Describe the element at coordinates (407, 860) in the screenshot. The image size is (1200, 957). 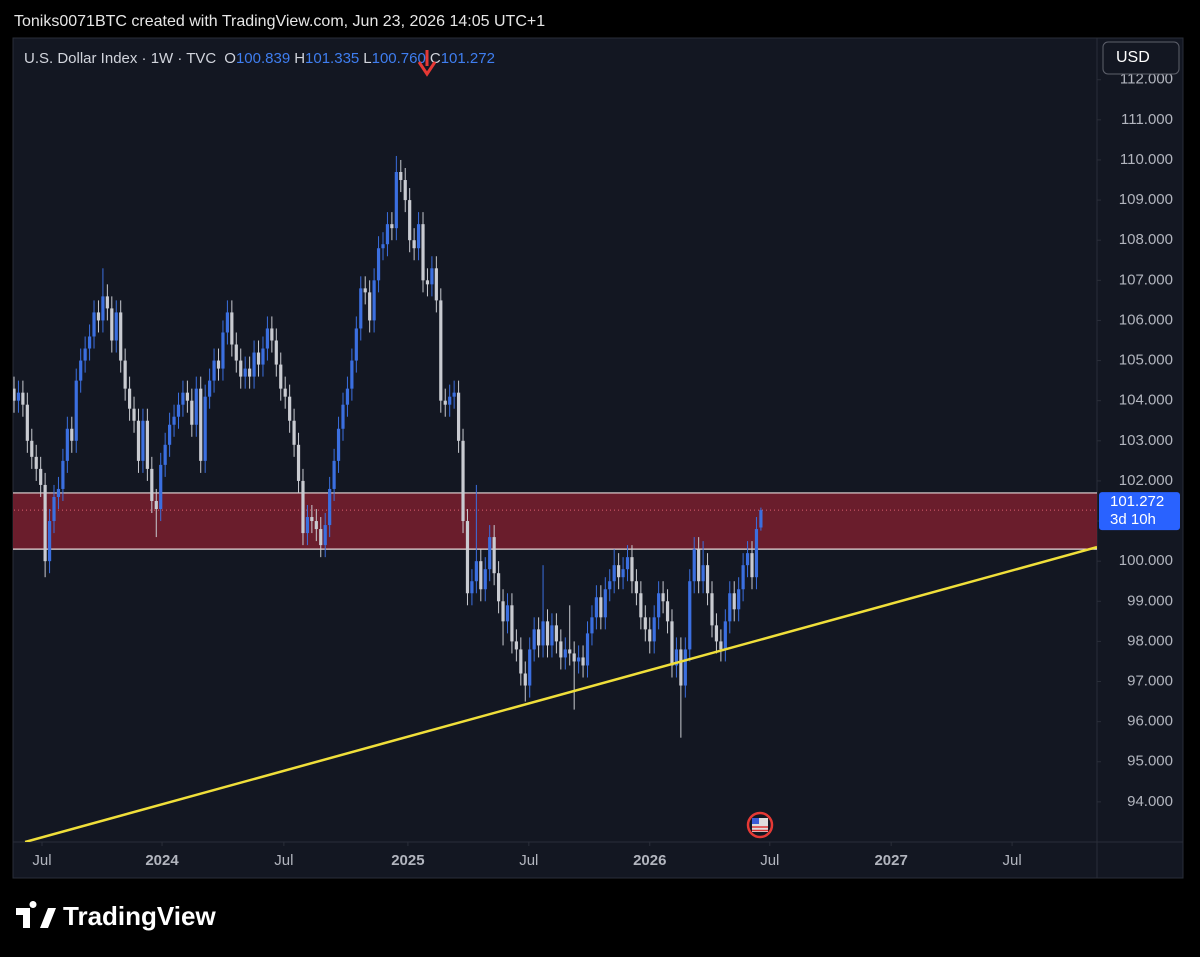
I see `x-tick-label: 2025` at that location.